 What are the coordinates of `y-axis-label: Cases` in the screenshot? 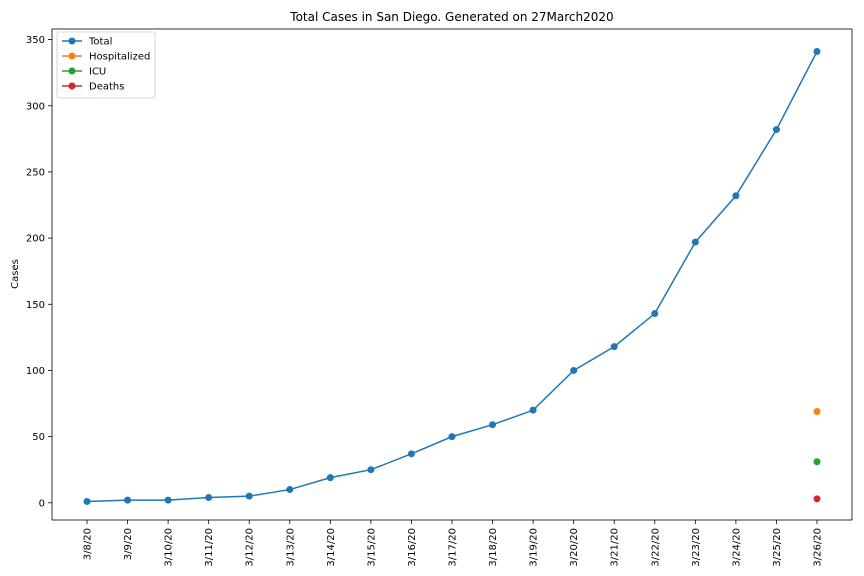 It's located at (15, 274).